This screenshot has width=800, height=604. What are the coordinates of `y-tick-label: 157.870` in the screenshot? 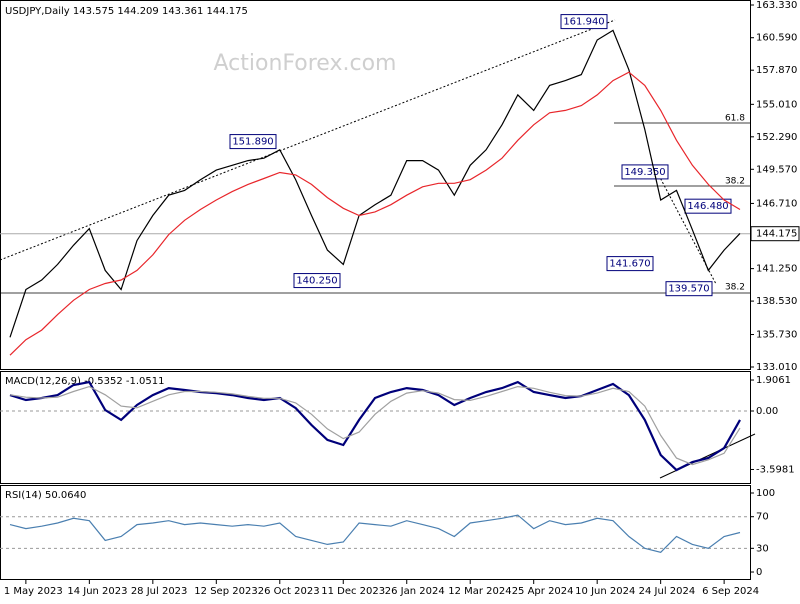 It's located at (776, 70).